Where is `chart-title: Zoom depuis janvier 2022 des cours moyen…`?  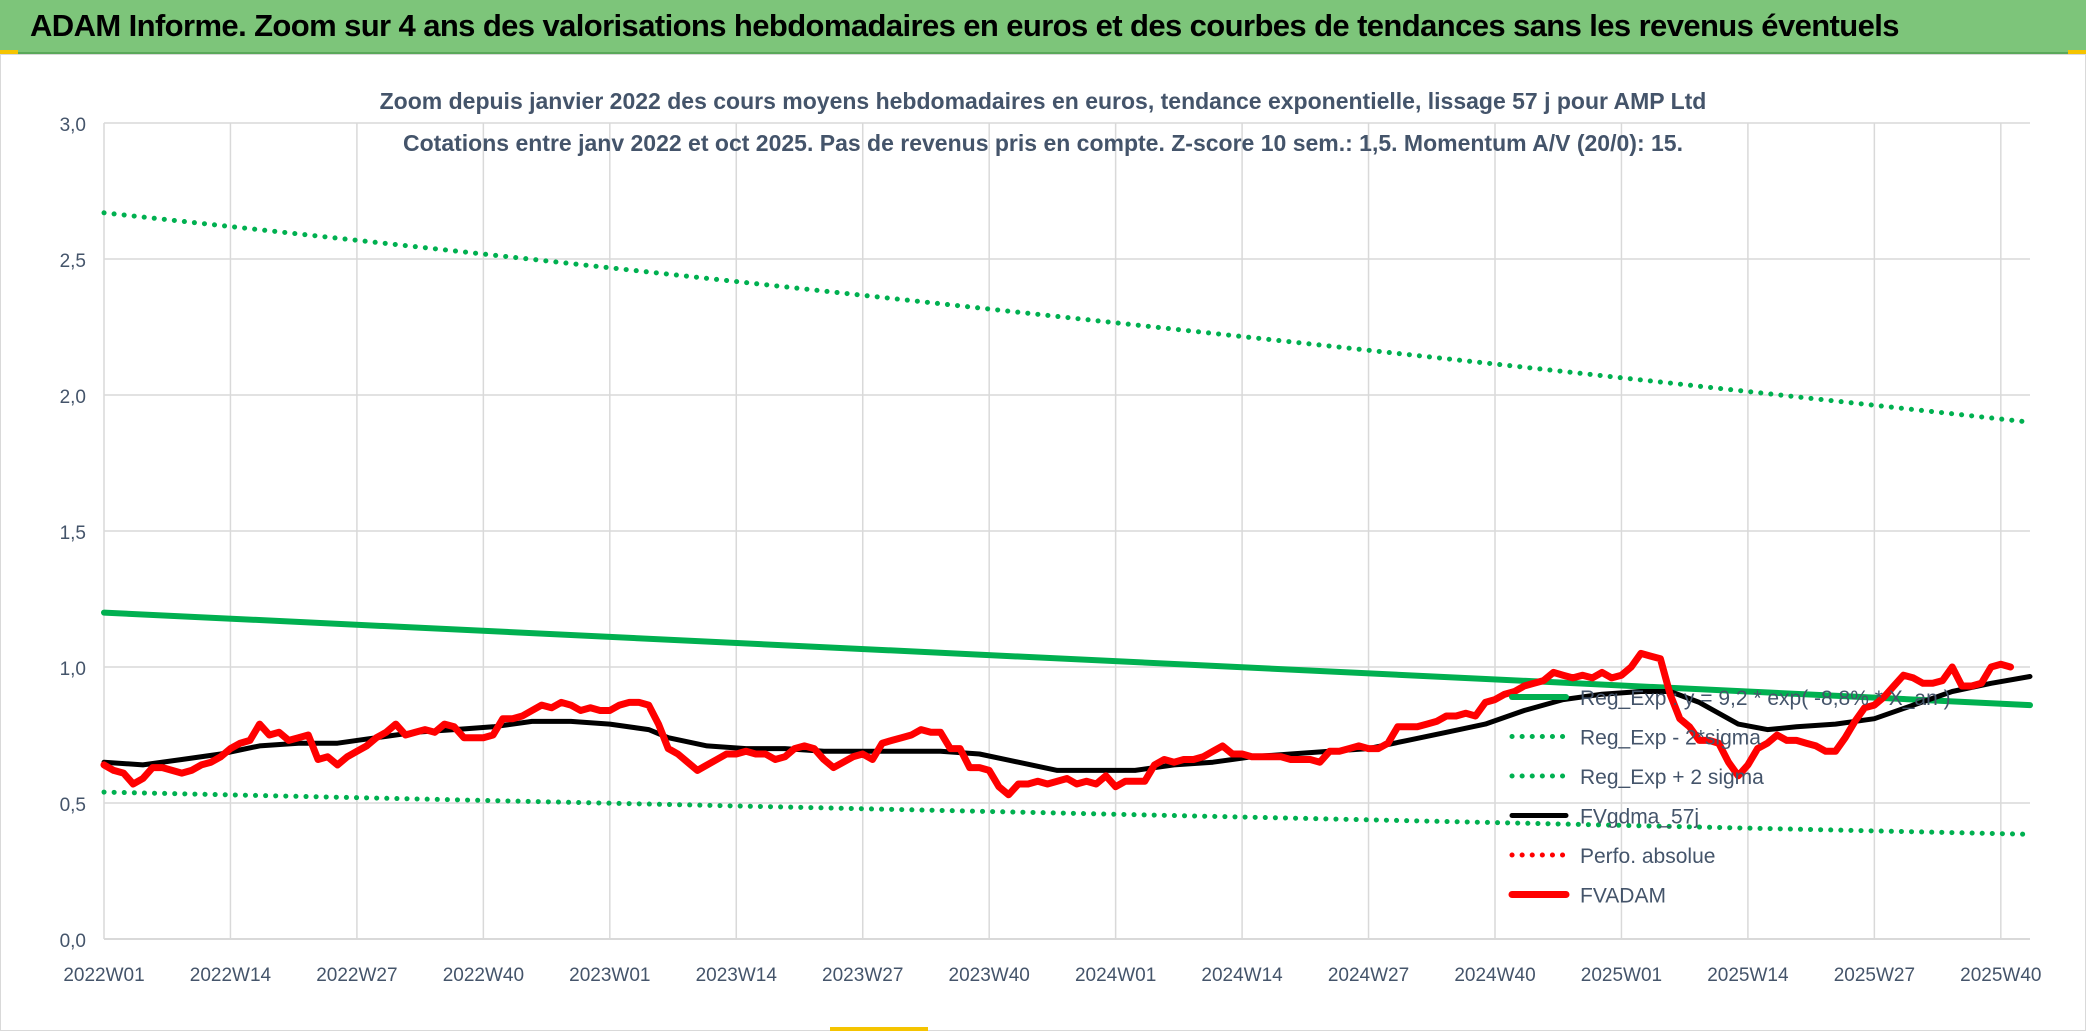
chart-title: Zoom depuis janvier 2022 des cours moyen… is located at coordinates (1043, 101).